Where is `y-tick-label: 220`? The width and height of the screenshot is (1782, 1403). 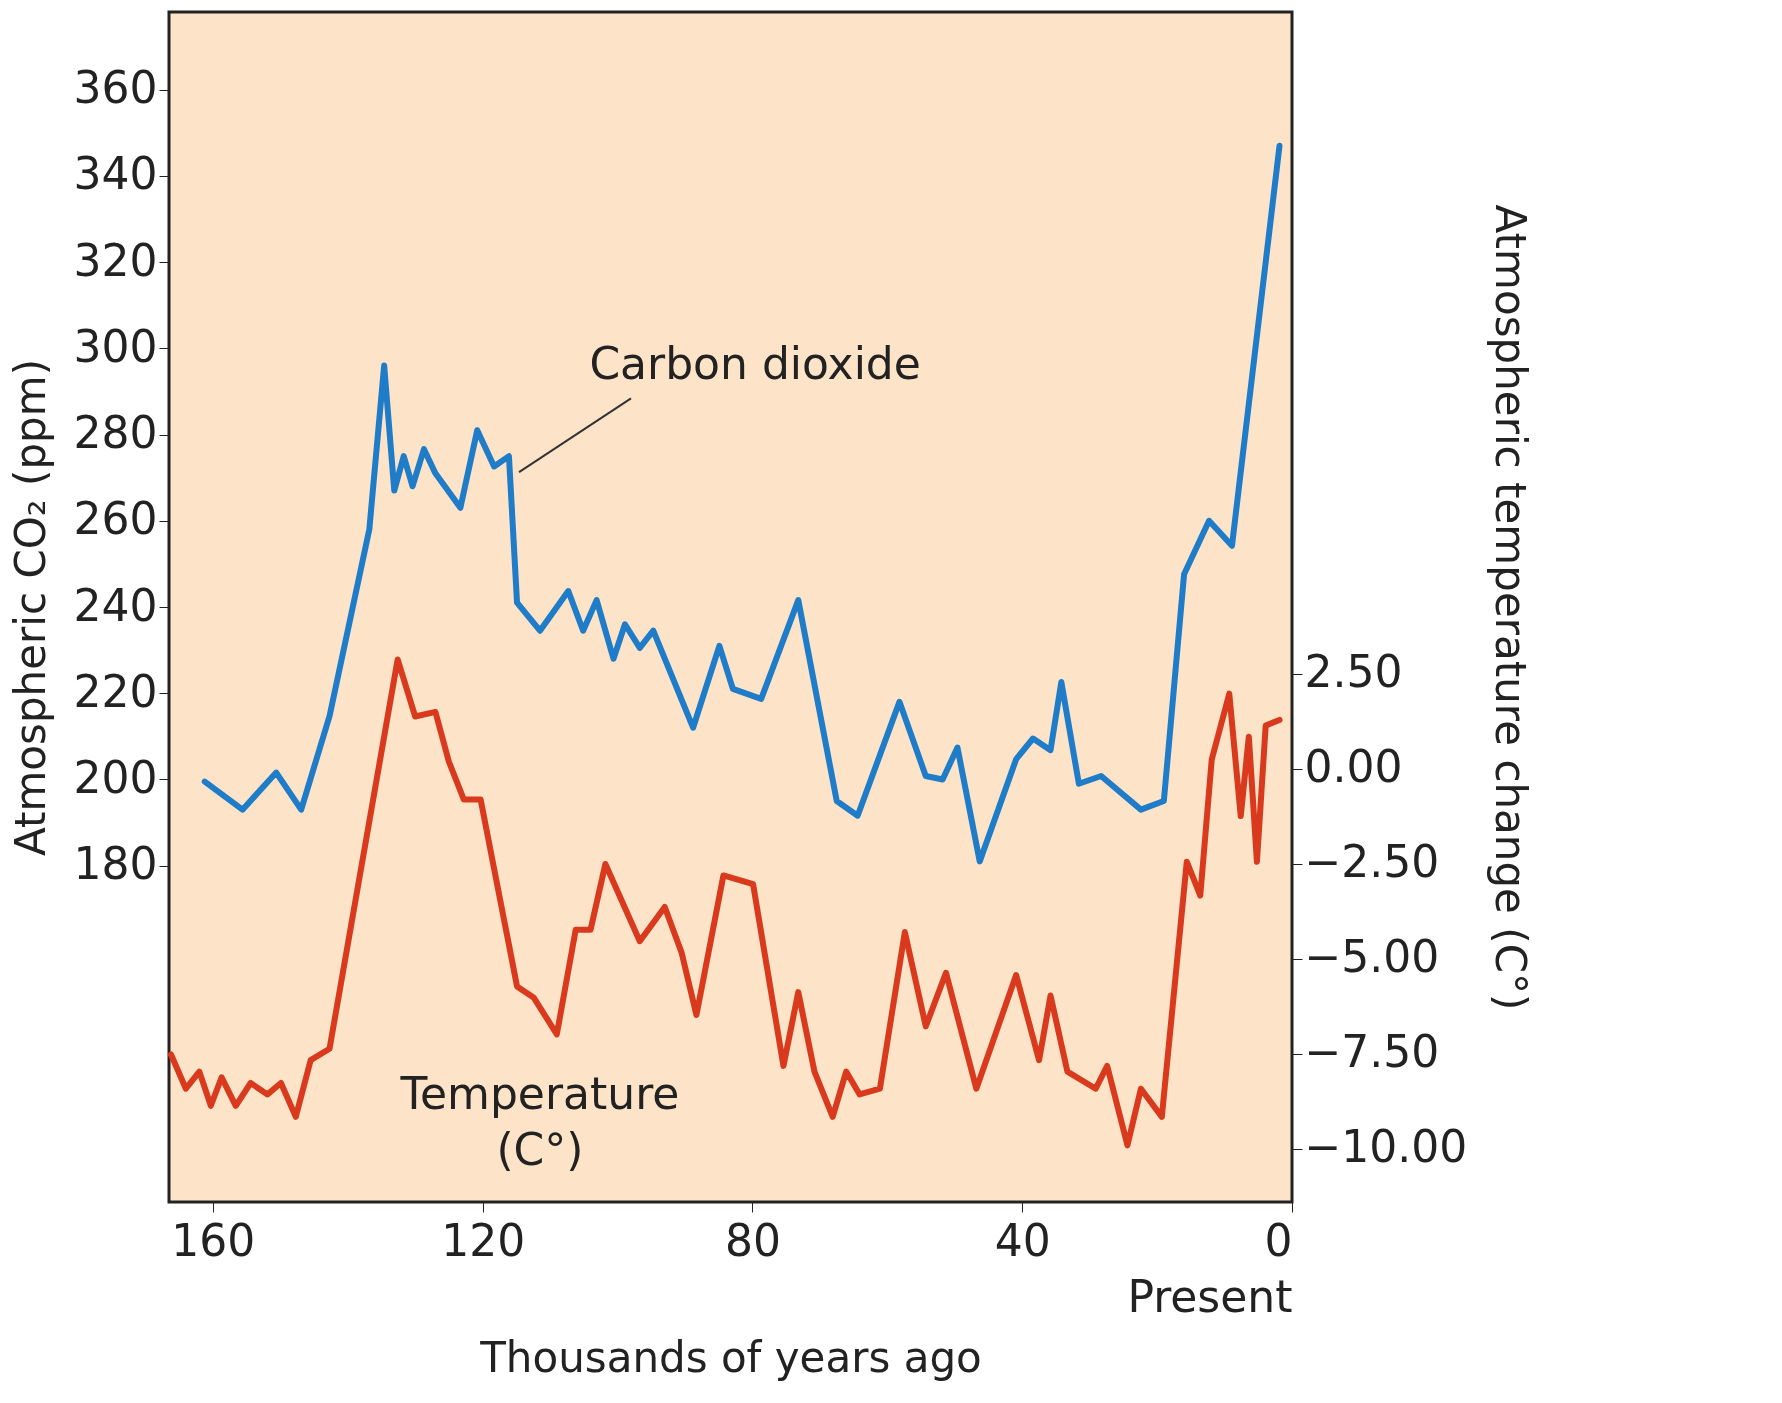
y-tick-label: 220 is located at coordinates (115, 691).